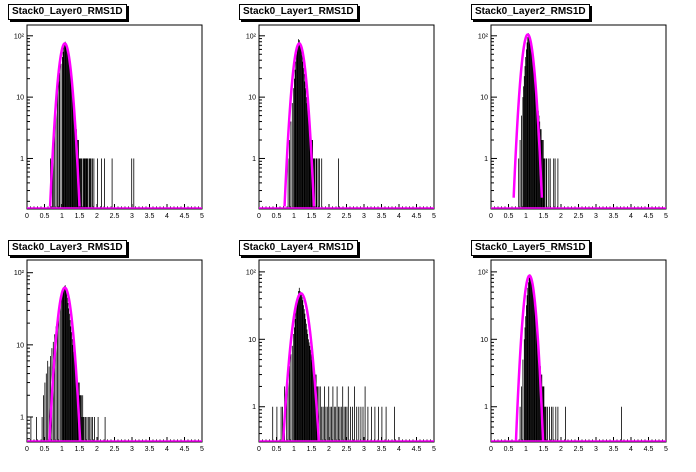 The height and width of the screenshot is (472, 696). What do you see at coordinates (22, 417) in the screenshot?
I see `y-tick-label-3-0: 1` at bounding box center [22, 417].